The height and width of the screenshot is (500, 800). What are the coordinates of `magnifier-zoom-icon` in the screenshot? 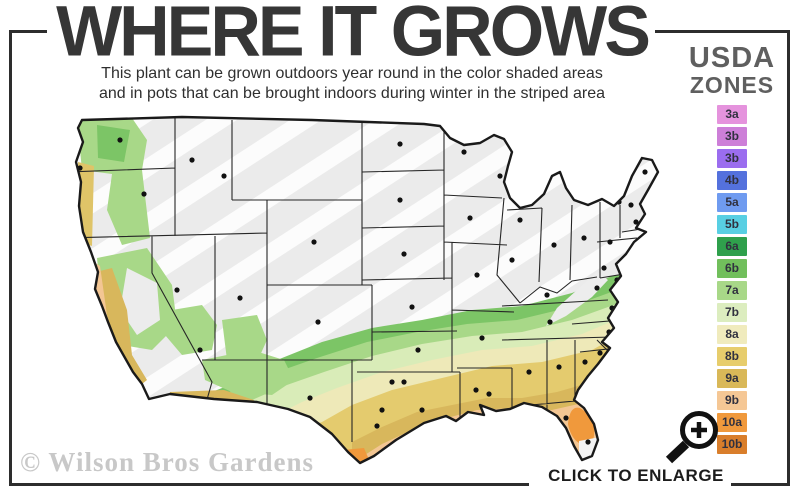 It's located at (692, 436).